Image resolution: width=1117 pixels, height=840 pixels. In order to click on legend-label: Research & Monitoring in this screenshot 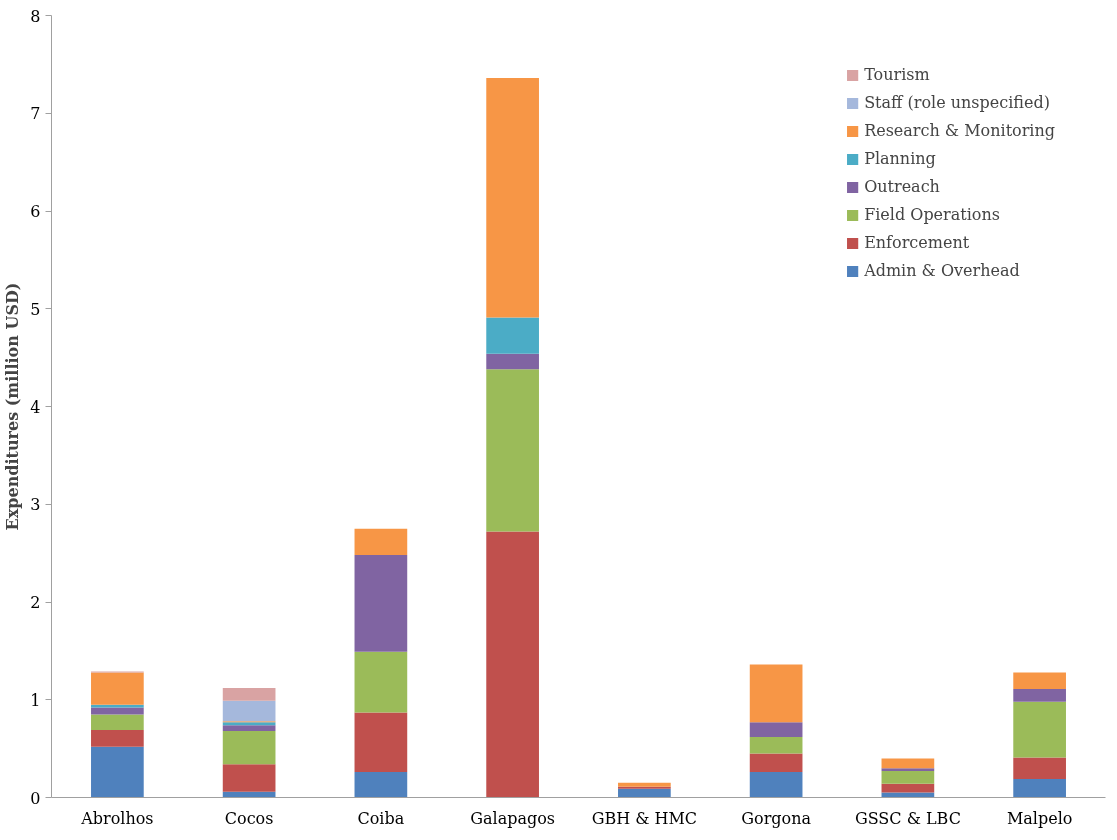, I will do `click(959, 130)`.